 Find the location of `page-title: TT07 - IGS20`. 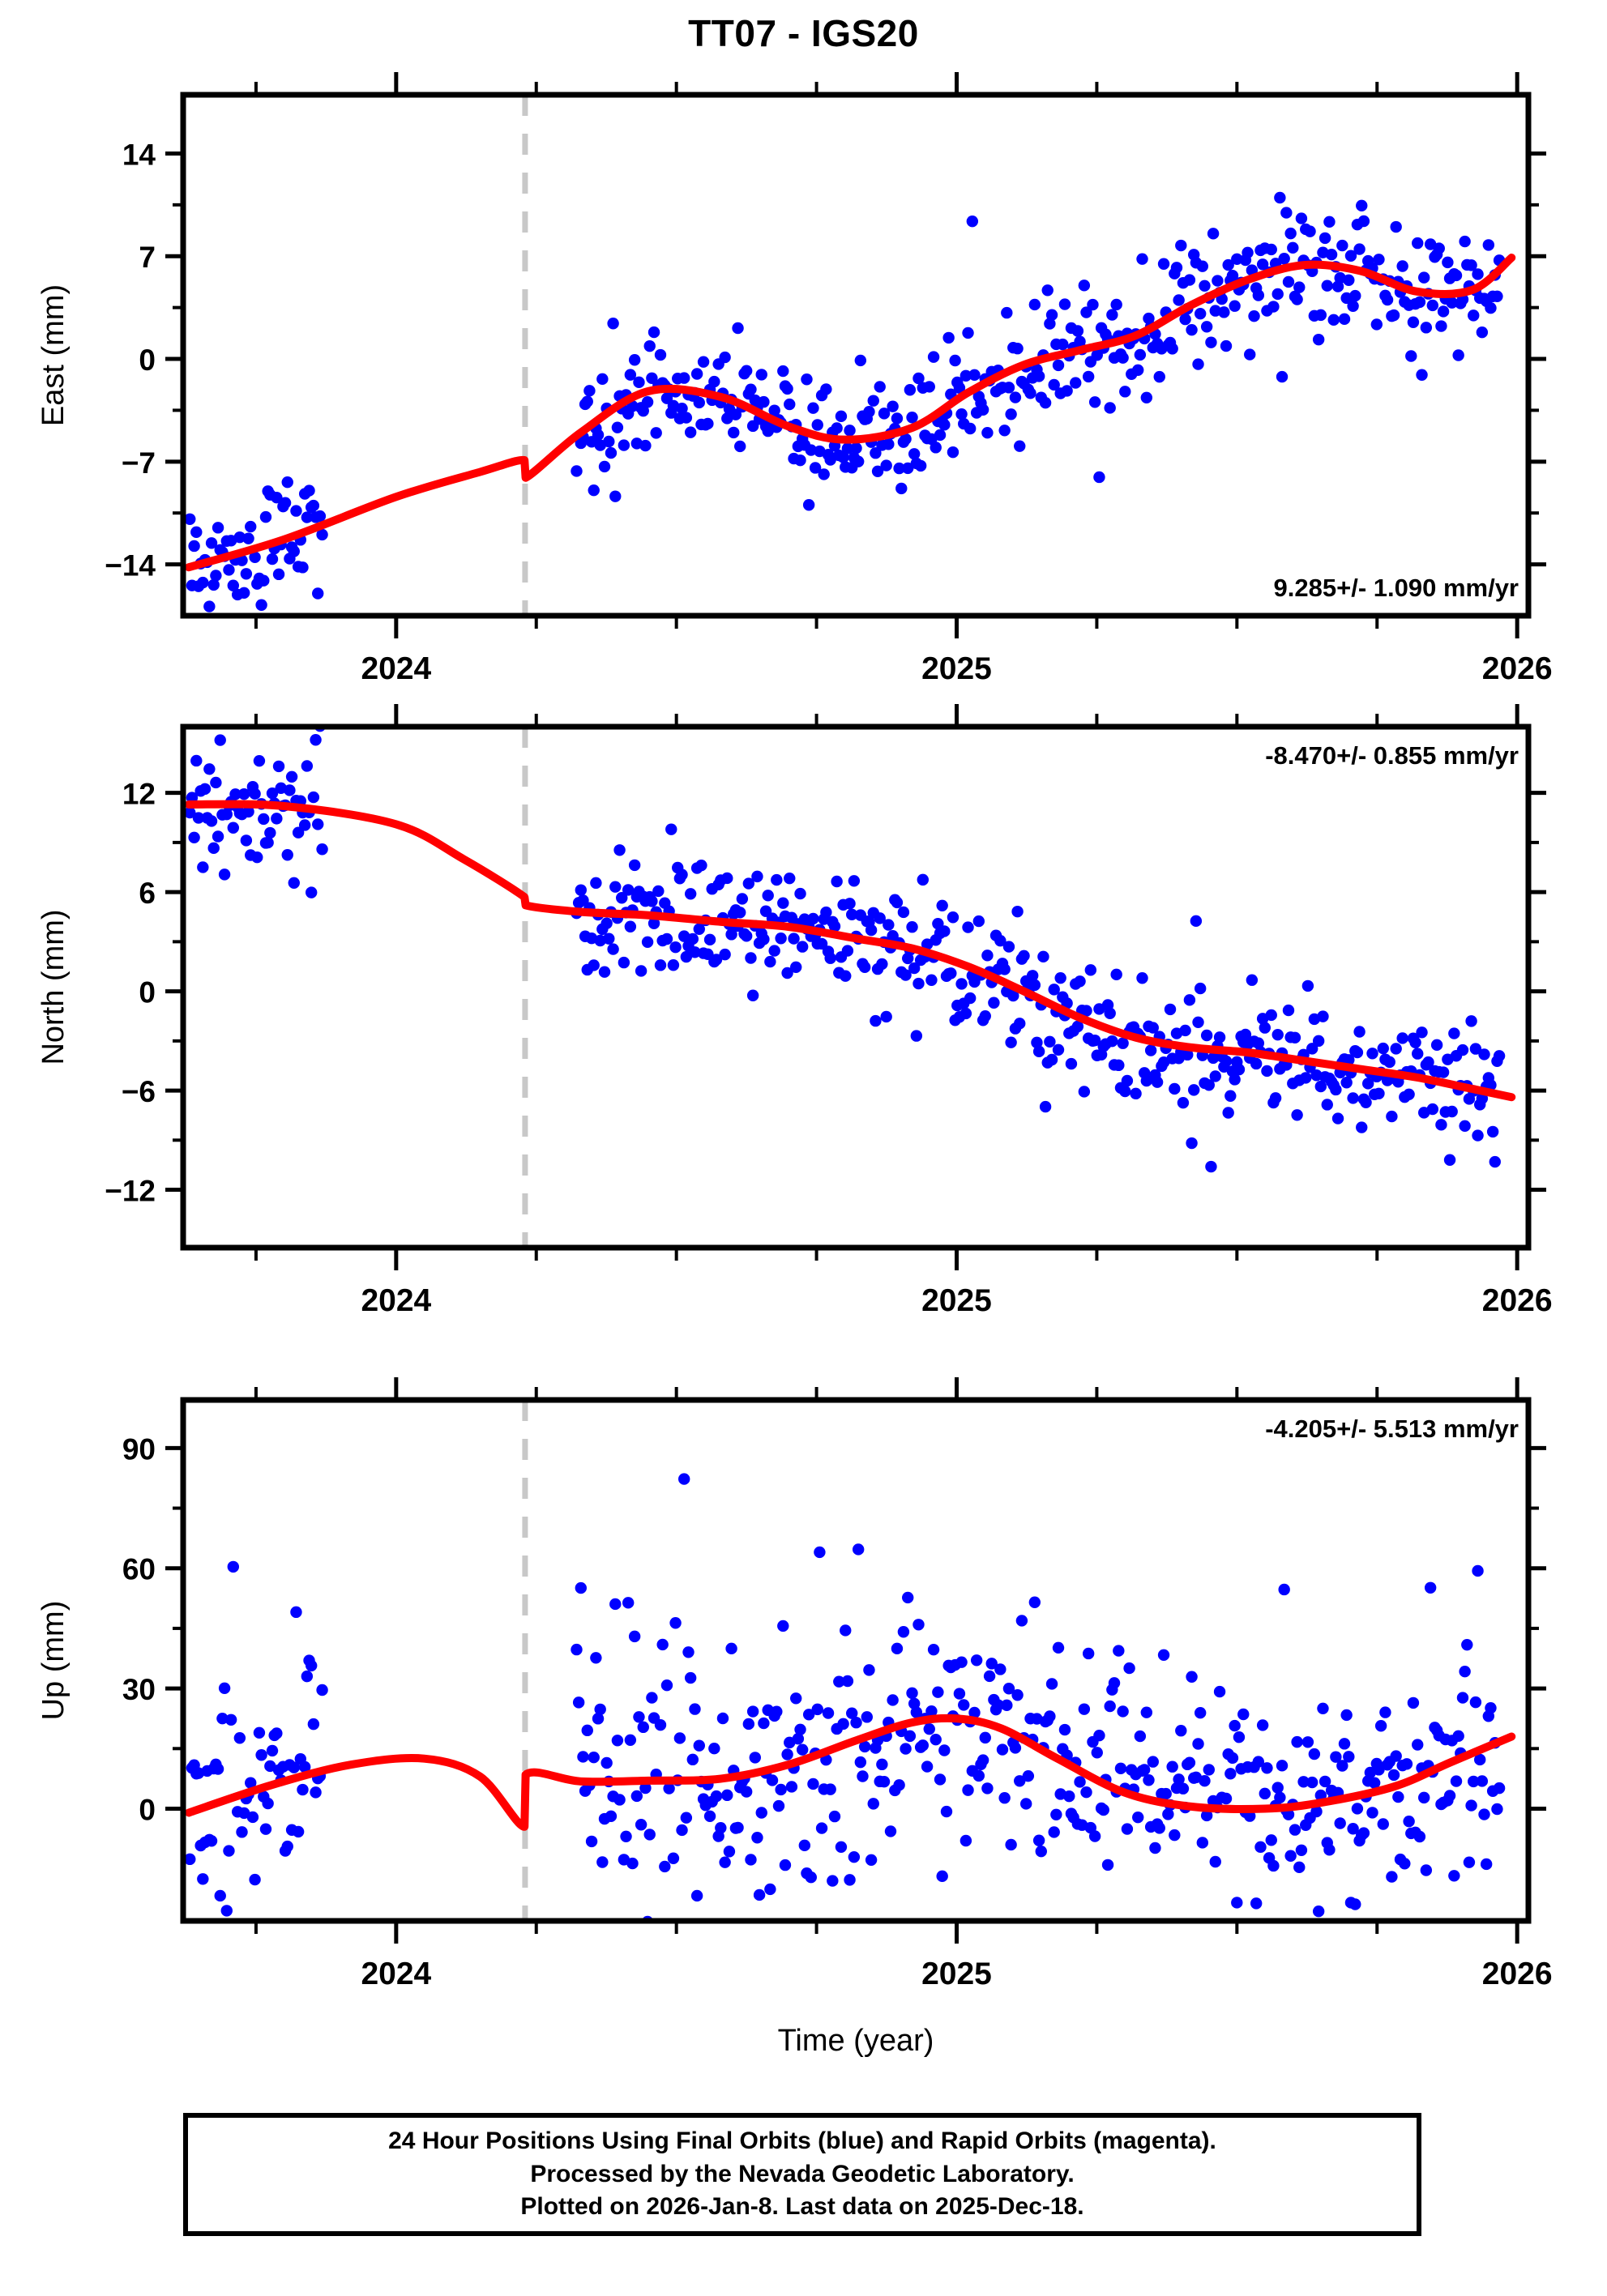

page-title: TT07 - IGS20 is located at coordinates (803, 33).